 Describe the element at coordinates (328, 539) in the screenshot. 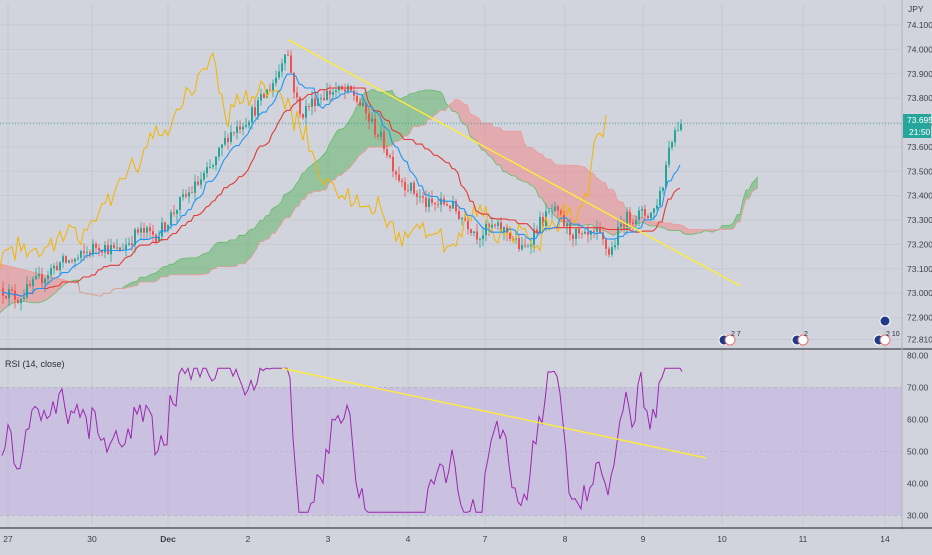

I see `time-tick-label: 3` at that location.